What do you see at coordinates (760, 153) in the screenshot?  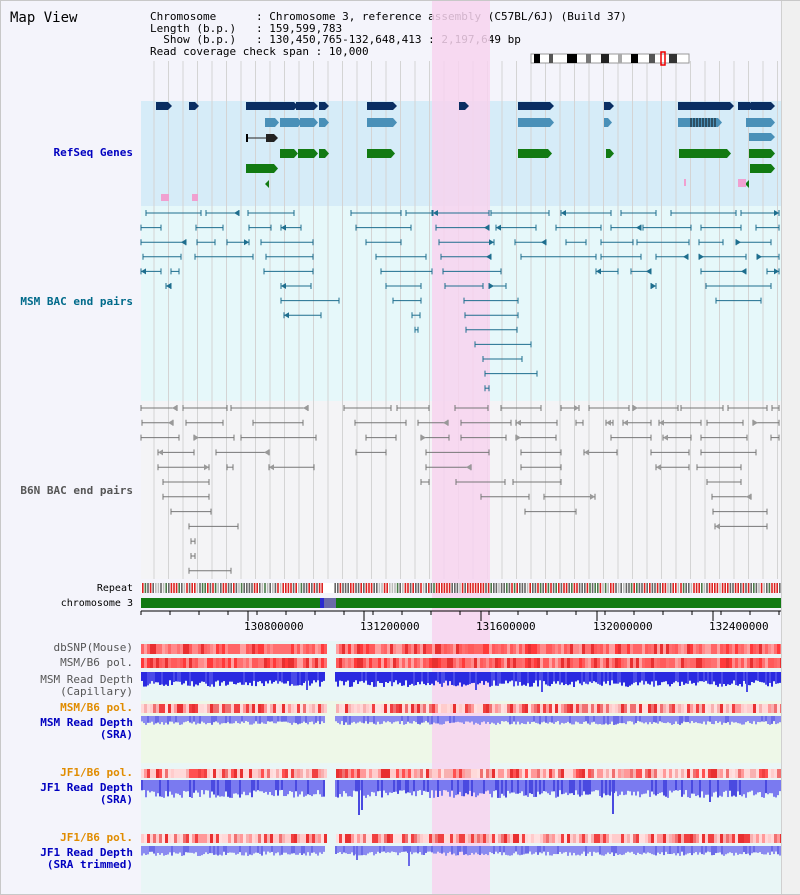 I see `gene-feature` at bounding box center [760, 153].